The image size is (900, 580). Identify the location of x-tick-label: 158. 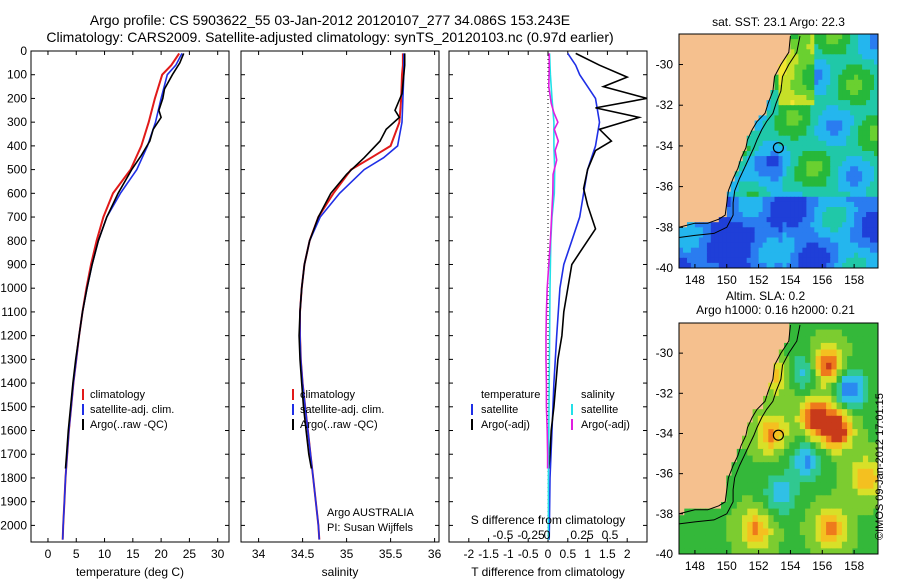
(854, 280).